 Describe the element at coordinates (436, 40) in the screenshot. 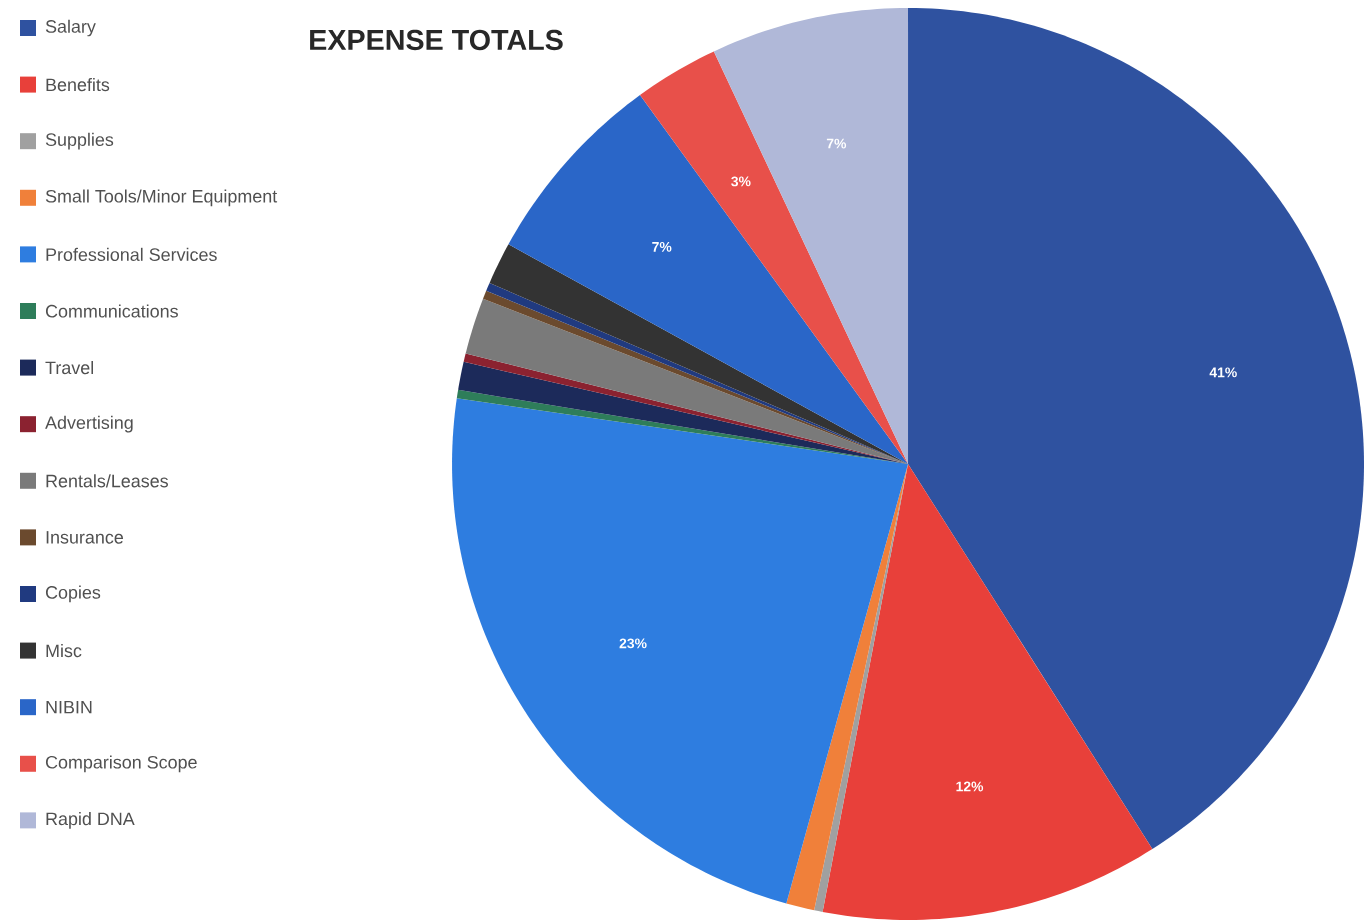

I see `text: EXPENSE TOTALS` at that location.